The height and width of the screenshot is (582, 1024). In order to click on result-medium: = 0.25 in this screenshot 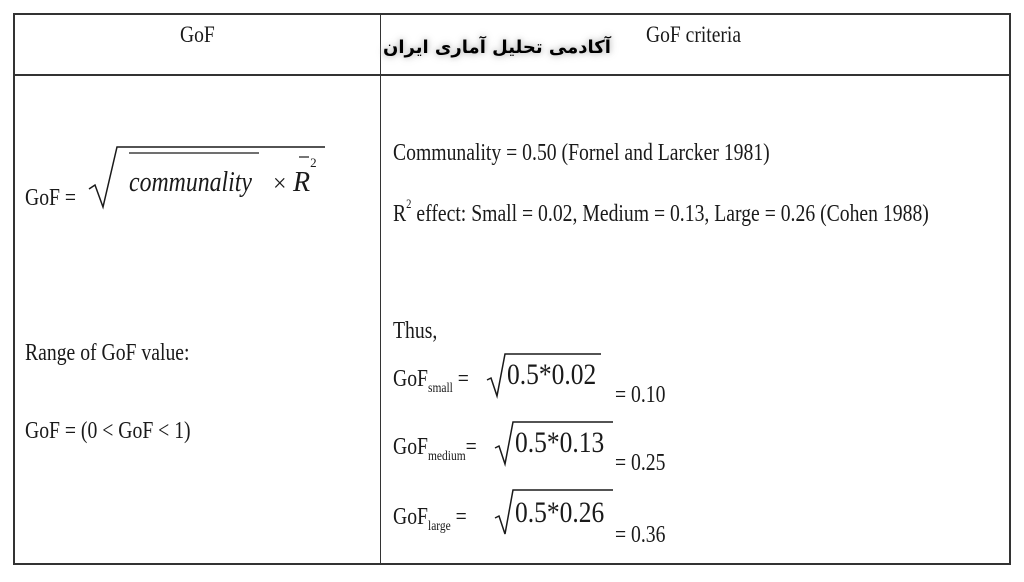, I will do `click(640, 463)`.